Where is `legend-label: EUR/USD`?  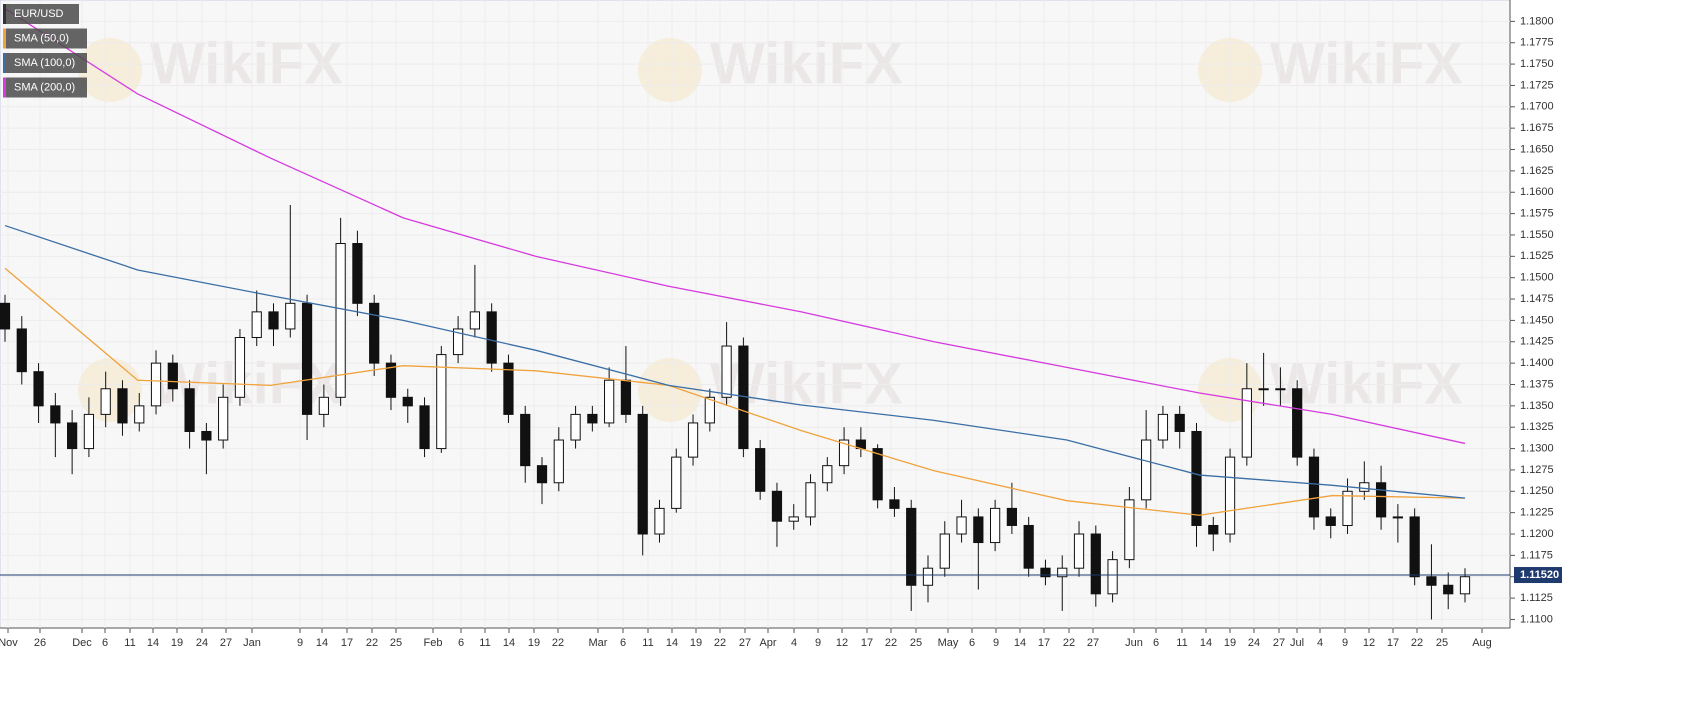 legend-label: EUR/USD is located at coordinates (39, 14).